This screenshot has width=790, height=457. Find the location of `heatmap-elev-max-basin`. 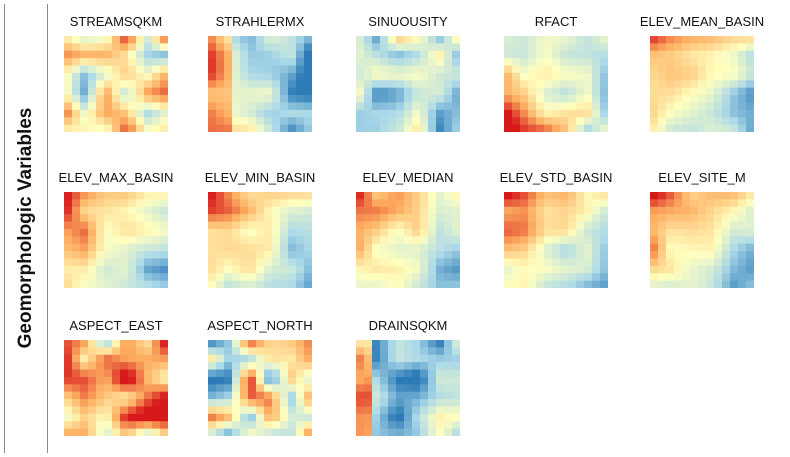

heatmap-elev-max-basin is located at coordinates (116, 240).